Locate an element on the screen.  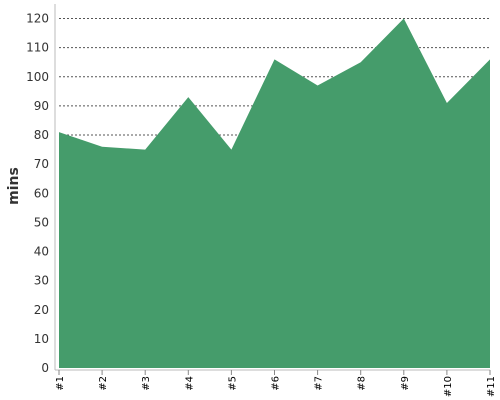
y-tick-label: 30 is located at coordinates (41, 281).